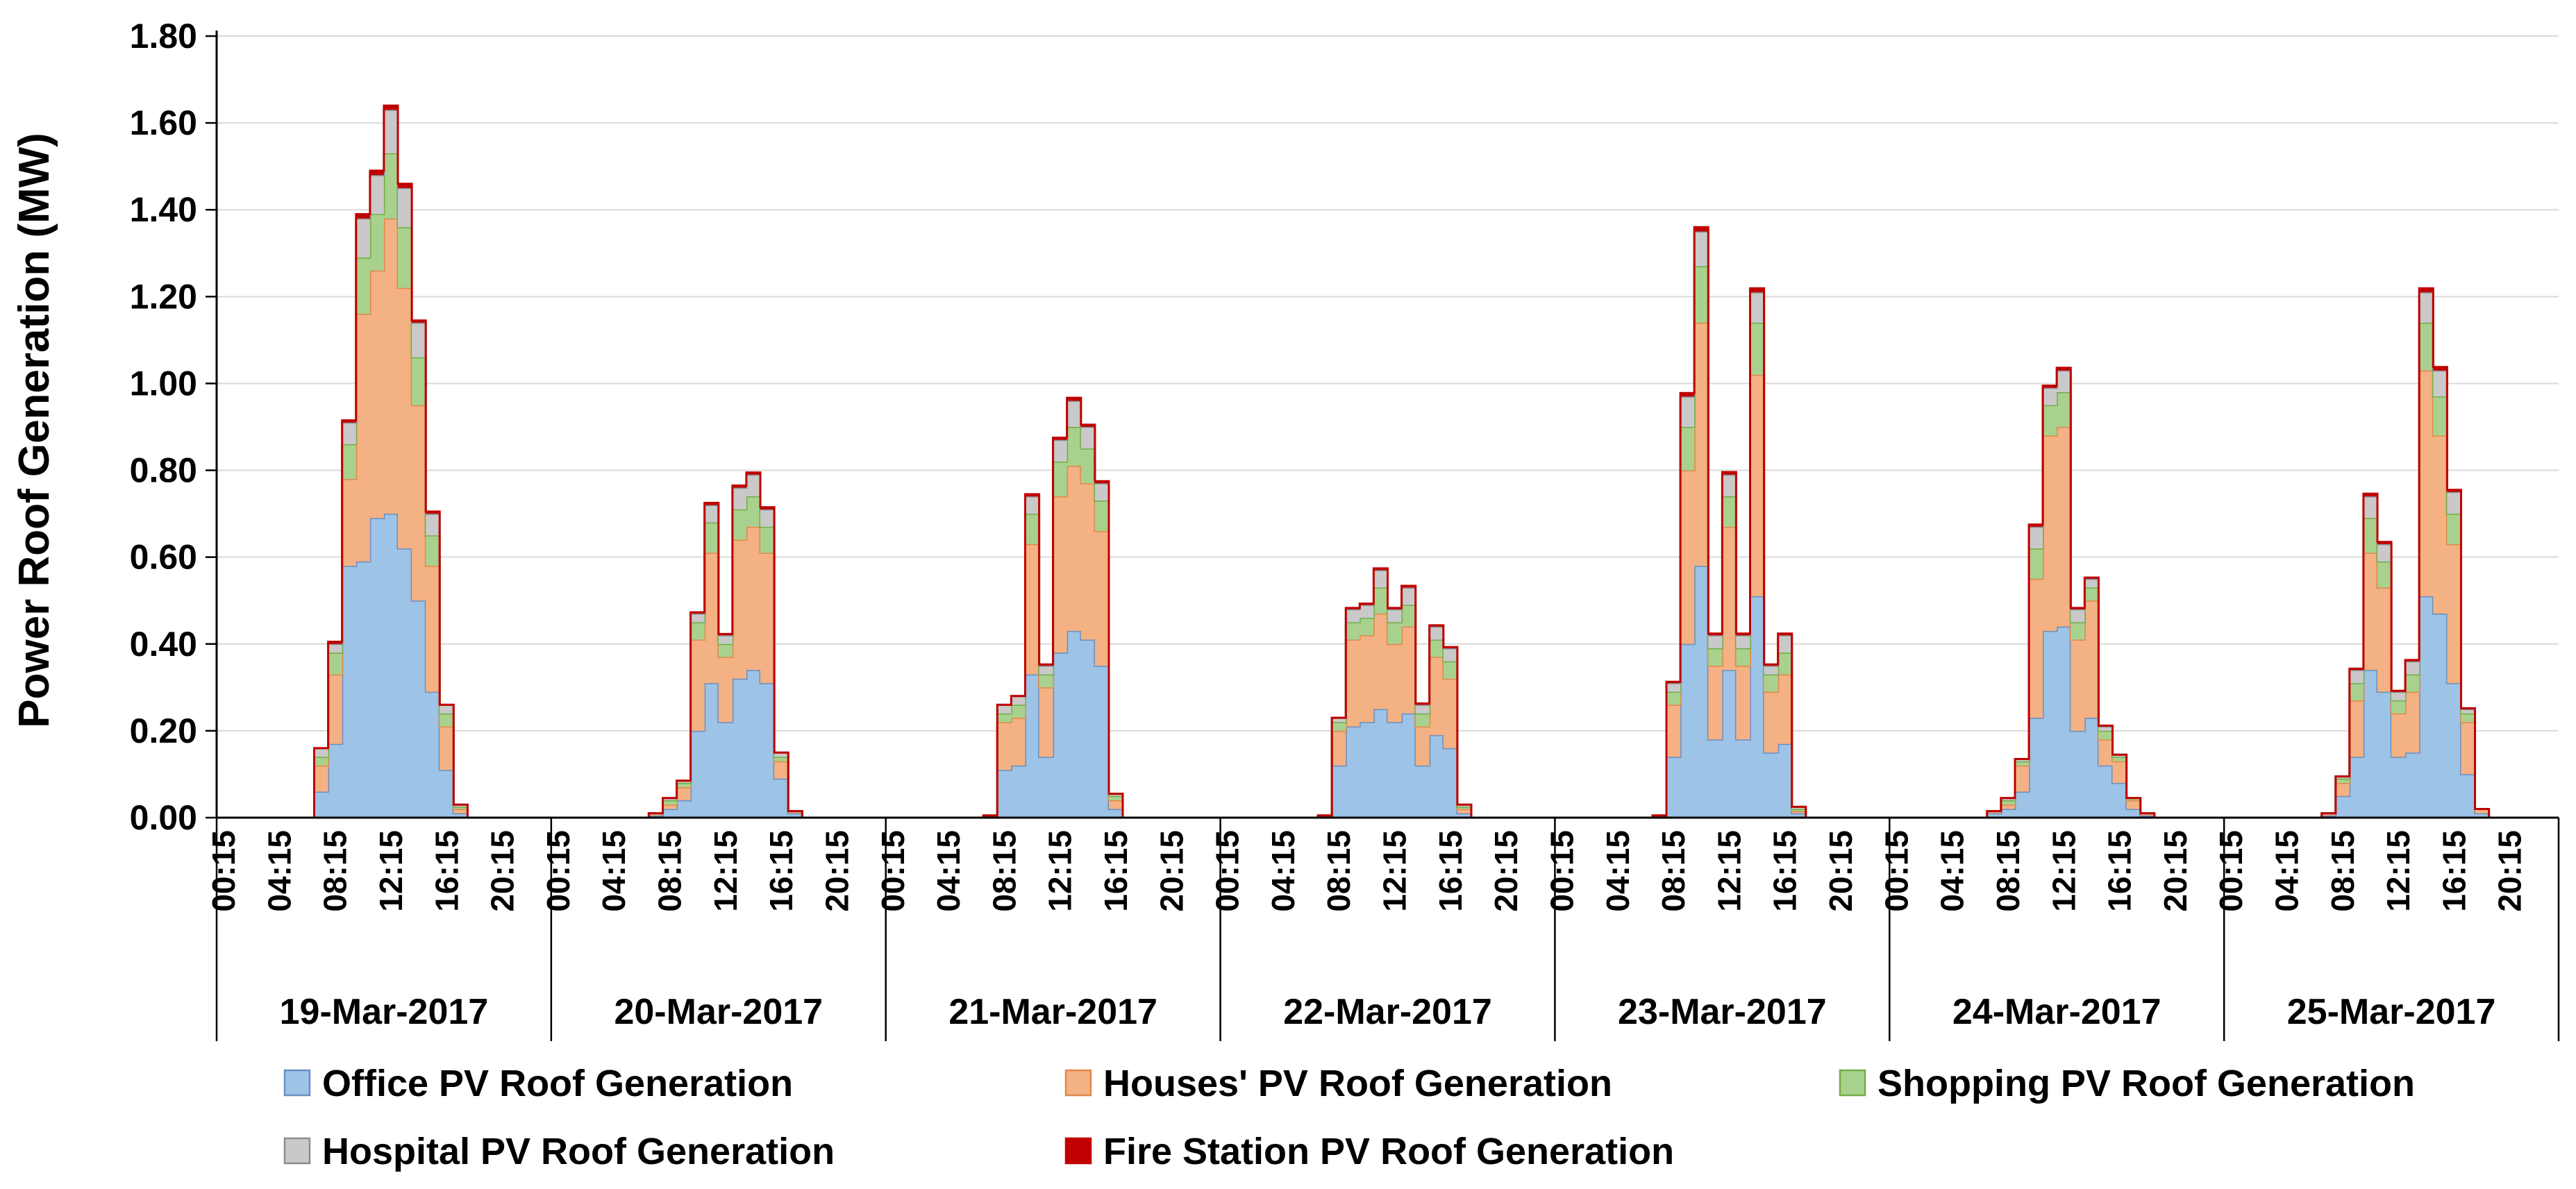 Image resolution: width=2576 pixels, height=1189 pixels. Describe the element at coordinates (34, 430) in the screenshot. I see `y-axis-title: Power Roof Generation (MW)` at that location.